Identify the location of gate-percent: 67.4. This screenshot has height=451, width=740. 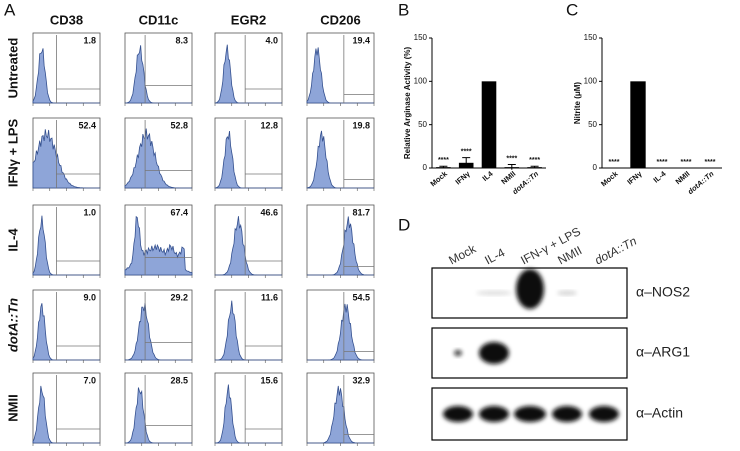
(179, 212).